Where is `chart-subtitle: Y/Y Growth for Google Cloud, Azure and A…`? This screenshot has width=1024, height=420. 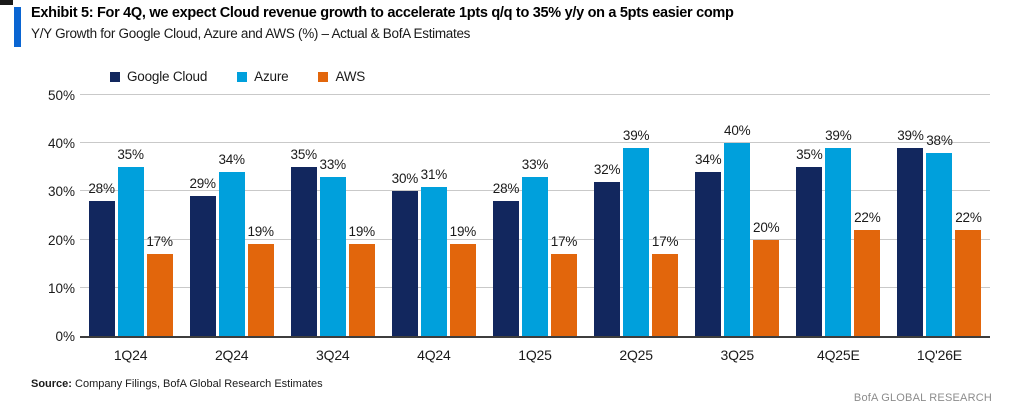 chart-subtitle: Y/Y Growth for Google Cloud, Azure and A… is located at coordinates (251, 33).